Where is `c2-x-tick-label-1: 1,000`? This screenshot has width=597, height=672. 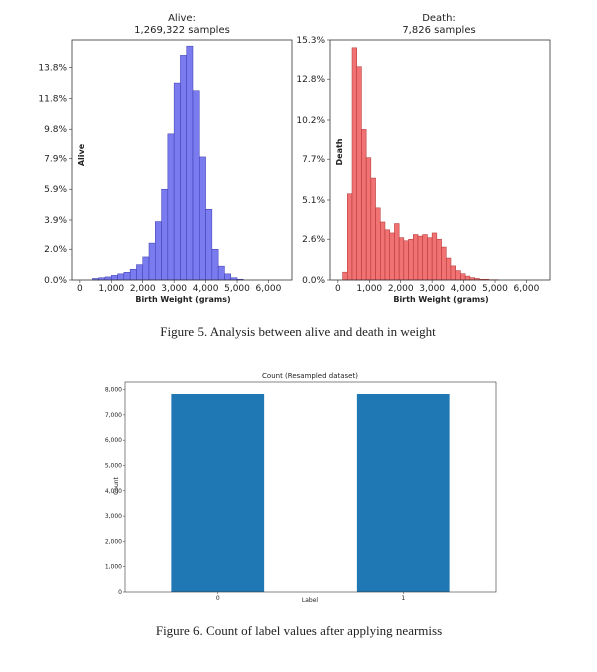
c2-x-tick-label-1: 1,000 is located at coordinates (369, 289).